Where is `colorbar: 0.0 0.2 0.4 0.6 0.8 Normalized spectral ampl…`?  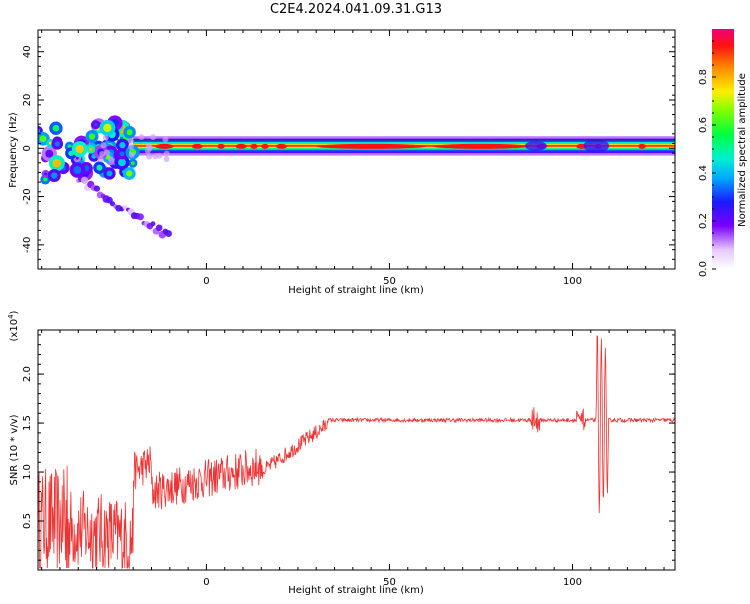 colorbar: 0.0 0.2 0.4 0.6 0.8 Normalized spectral ampl… is located at coordinates (723, 153).